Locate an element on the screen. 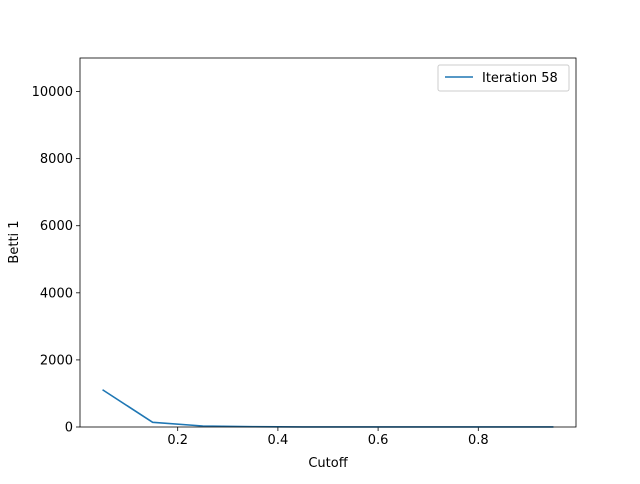 Image resolution: width=640 pixels, height=484 pixels. legend-label: Iteration 58 is located at coordinates (520, 78).